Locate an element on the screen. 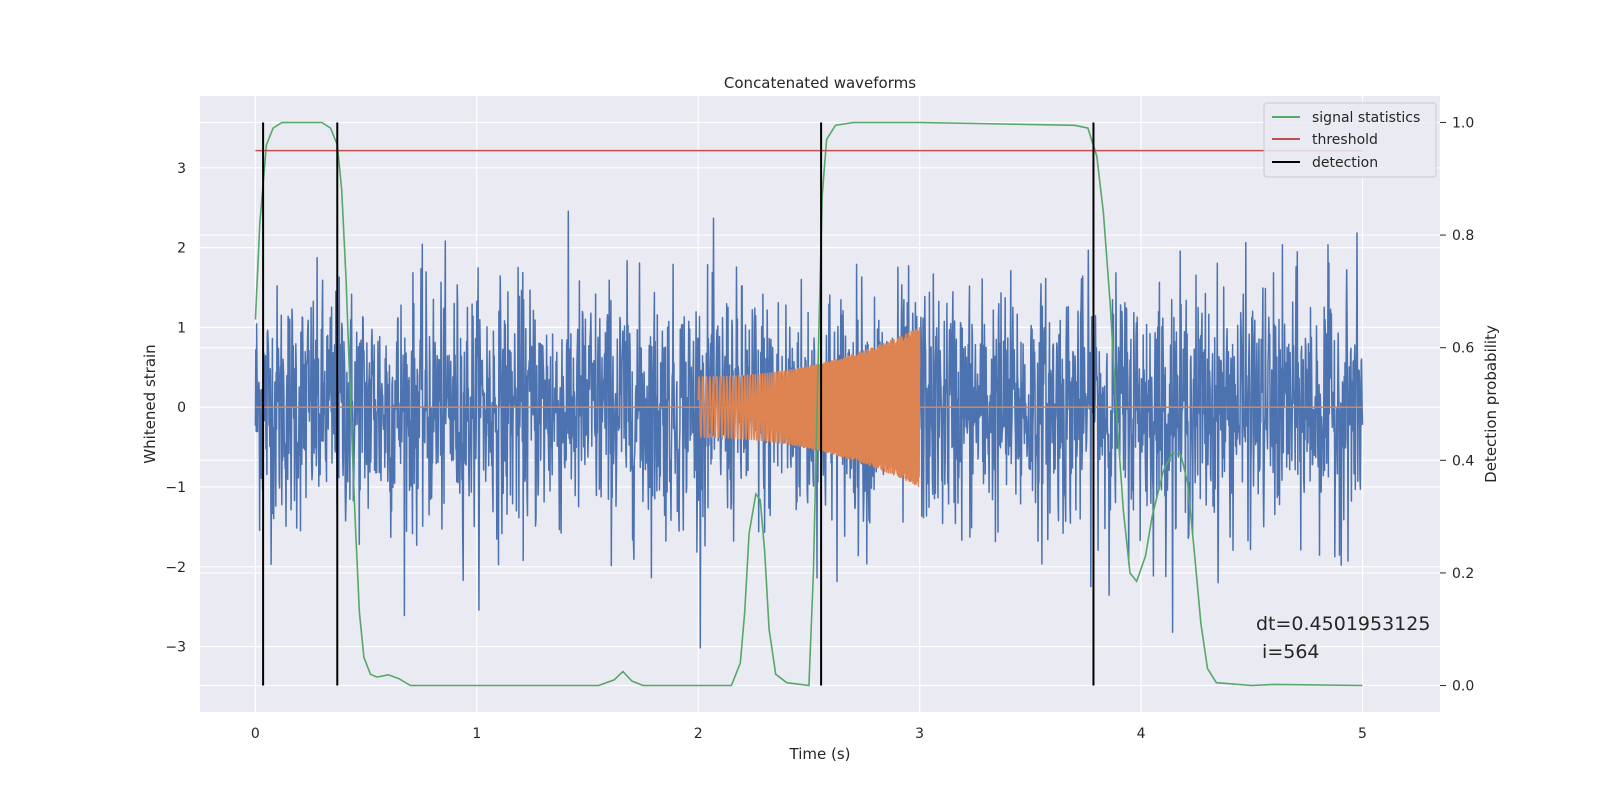 The width and height of the screenshot is (1600, 800). y-tick-label: 3 is located at coordinates (181, 169).